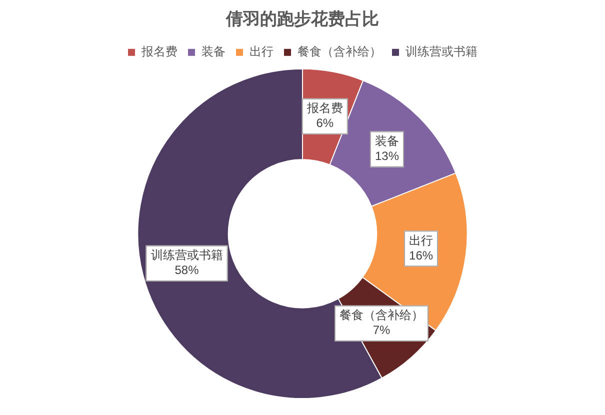 This screenshot has height=415, width=605. I want to click on legend-label: 训练营或书籍, so click(442, 51).